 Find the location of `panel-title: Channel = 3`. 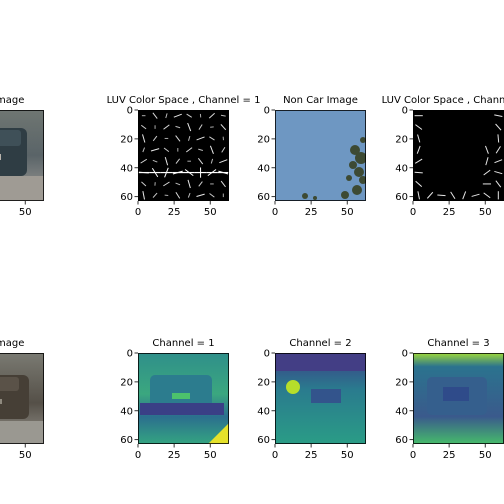

panel-title: Channel = 3 is located at coordinates (458, 343).